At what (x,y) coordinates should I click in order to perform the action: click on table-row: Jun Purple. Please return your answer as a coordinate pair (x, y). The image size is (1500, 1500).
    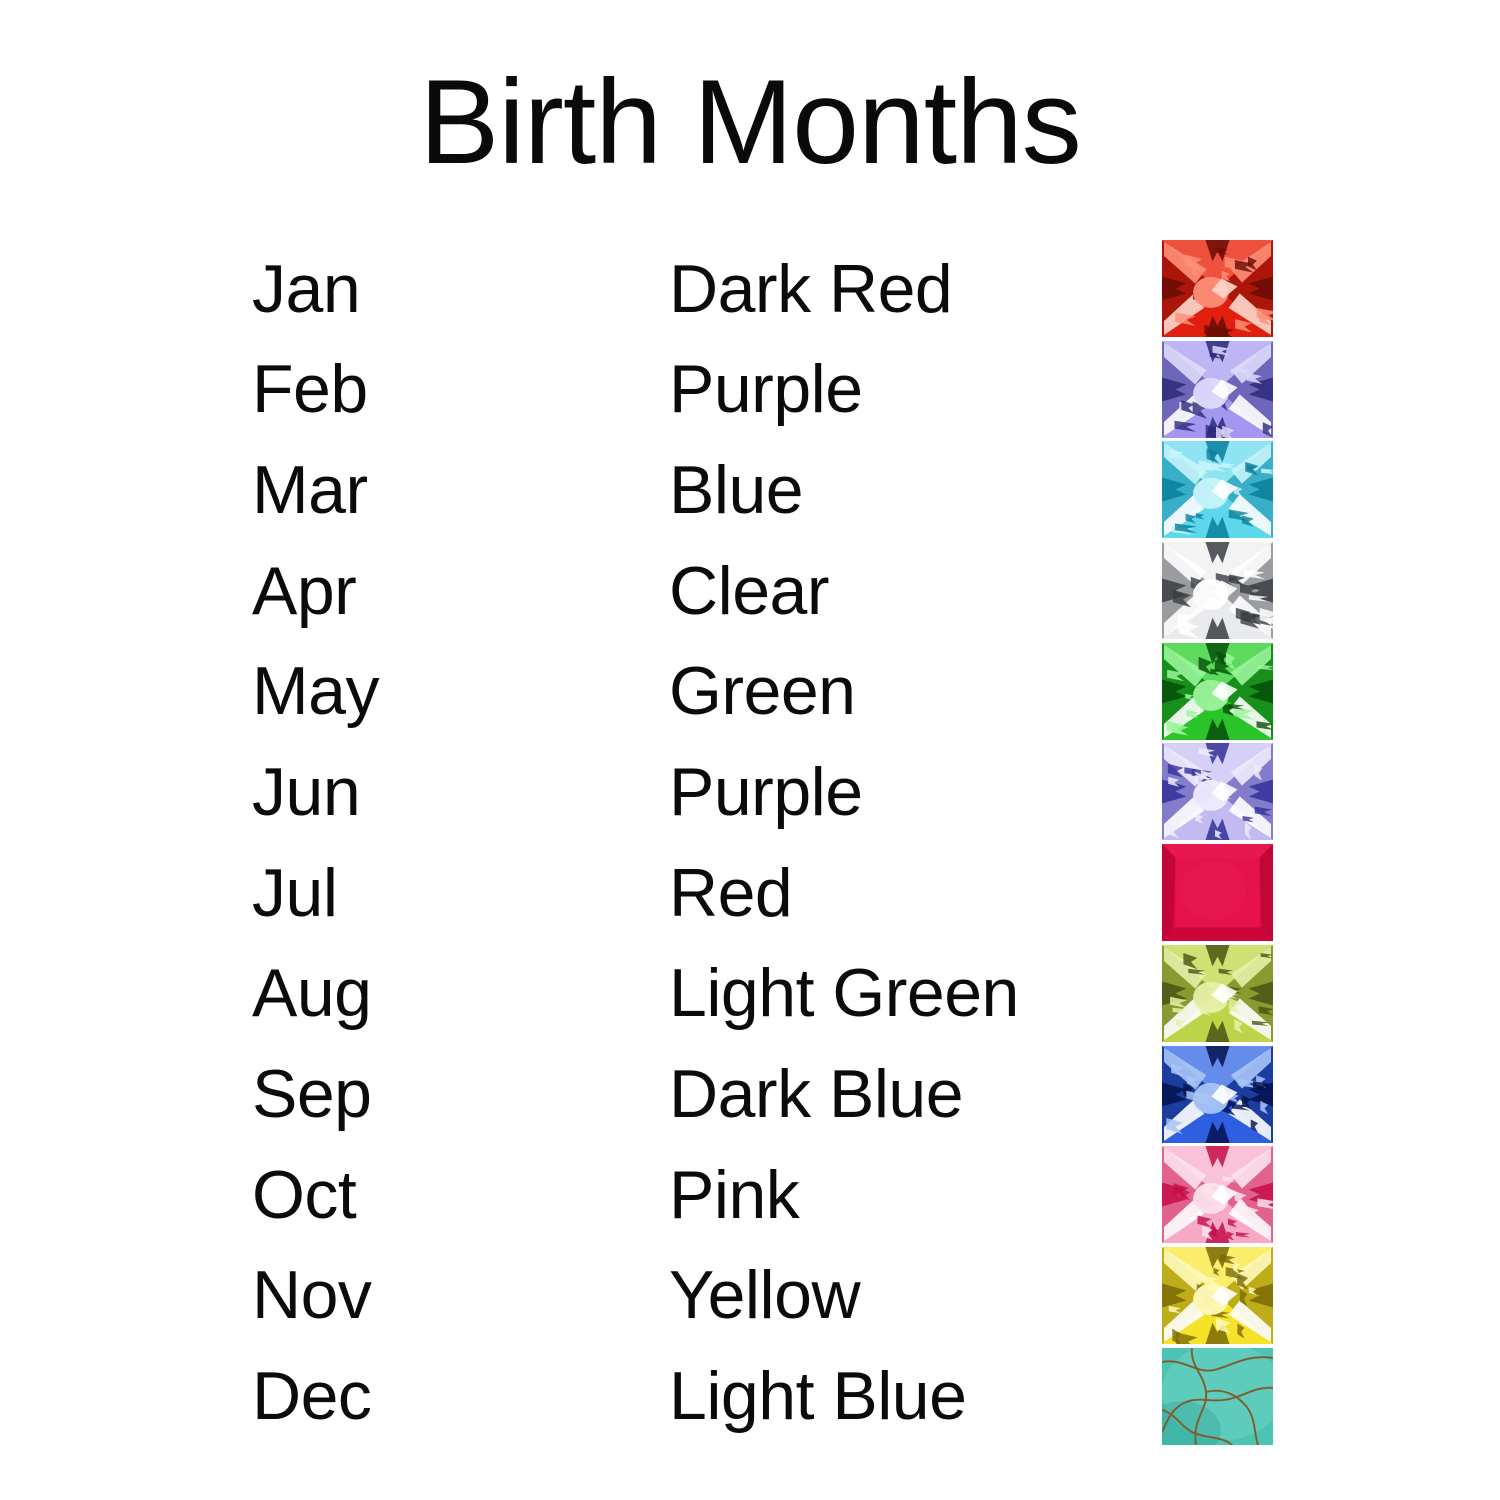
    Looking at the image, I should click on (750, 793).